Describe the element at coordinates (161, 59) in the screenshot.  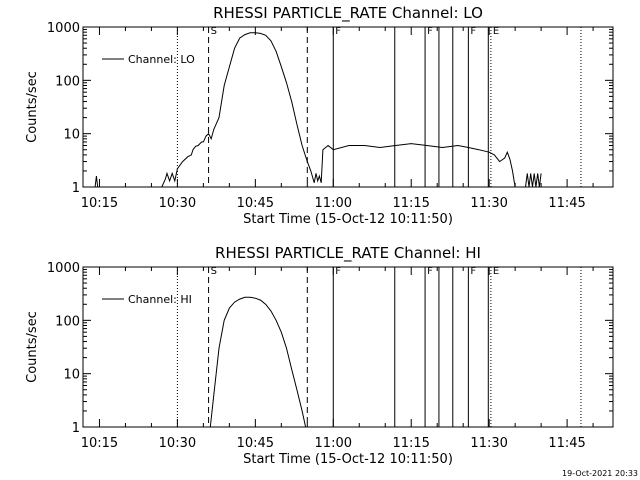
I see `legend-entry: Channel: LO` at that location.